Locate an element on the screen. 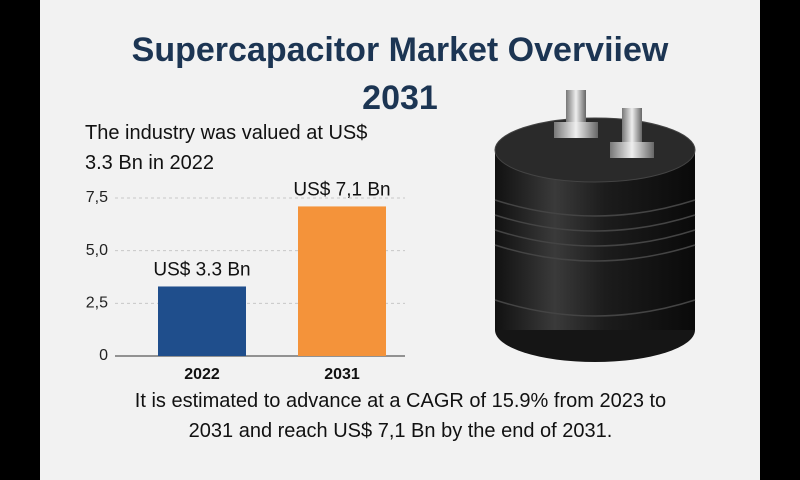 Image resolution: width=800 pixels, height=480 pixels. y-tick-label: 0 is located at coordinates (103, 355).